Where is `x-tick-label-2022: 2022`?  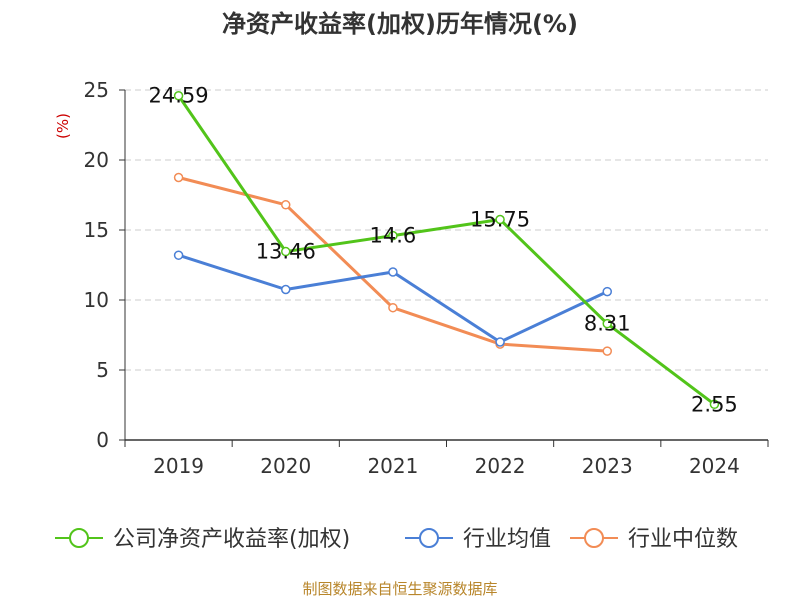
x-tick-label-2022: 2022 is located at coordinates (500, 466).